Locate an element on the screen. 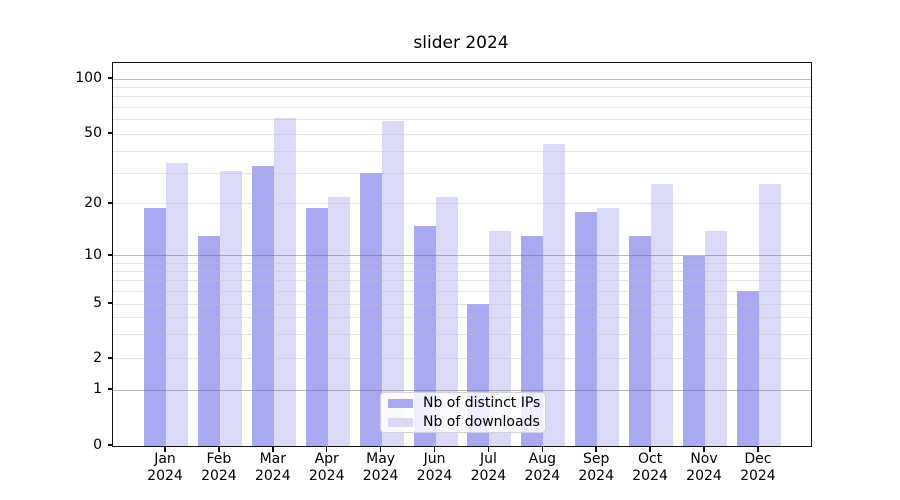  chart-title: slider 2024 is located at coordinates (461, 43).